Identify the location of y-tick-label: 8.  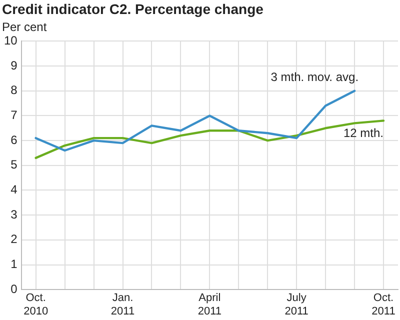
(14, 90).